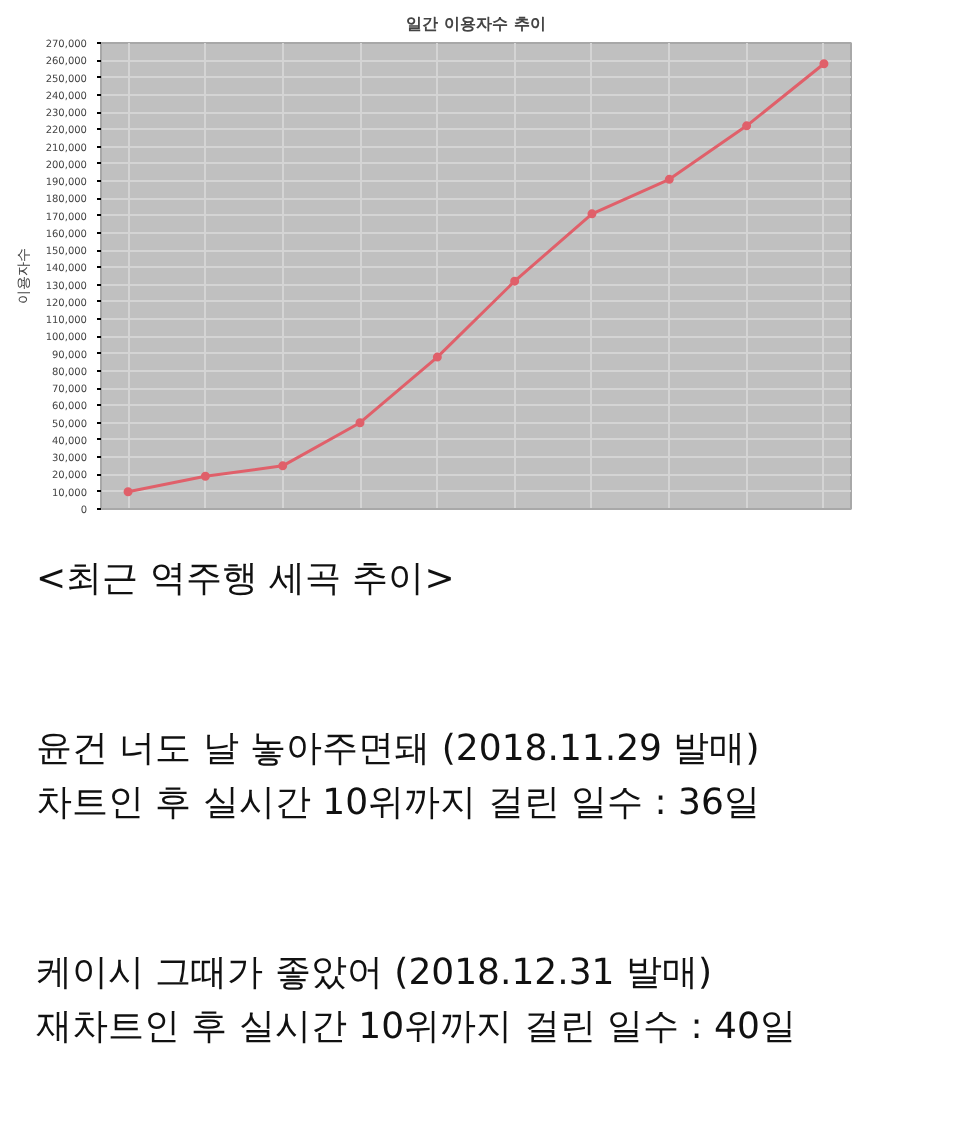 The height and width of the screenshot is (1128, 960). I want to click on chart-title: 일간 이용자수 추이, so click(476, 24).